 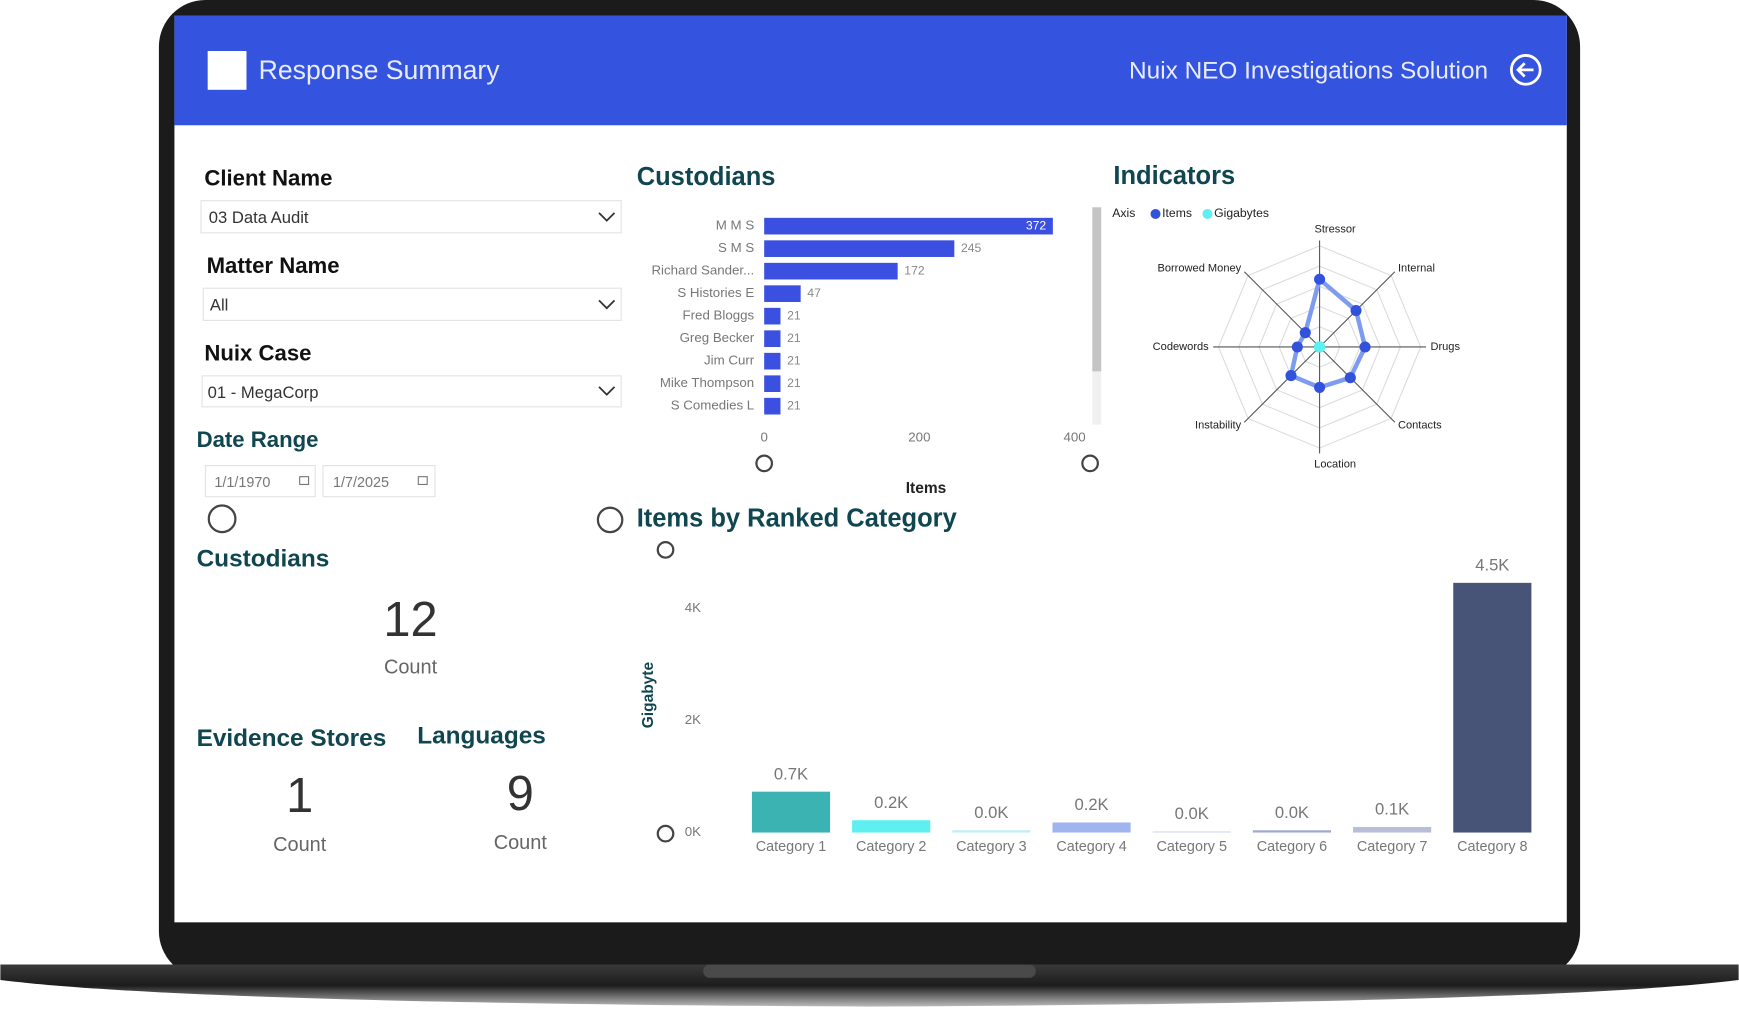 I want to click on header-bar, so click(x=870, y=70).